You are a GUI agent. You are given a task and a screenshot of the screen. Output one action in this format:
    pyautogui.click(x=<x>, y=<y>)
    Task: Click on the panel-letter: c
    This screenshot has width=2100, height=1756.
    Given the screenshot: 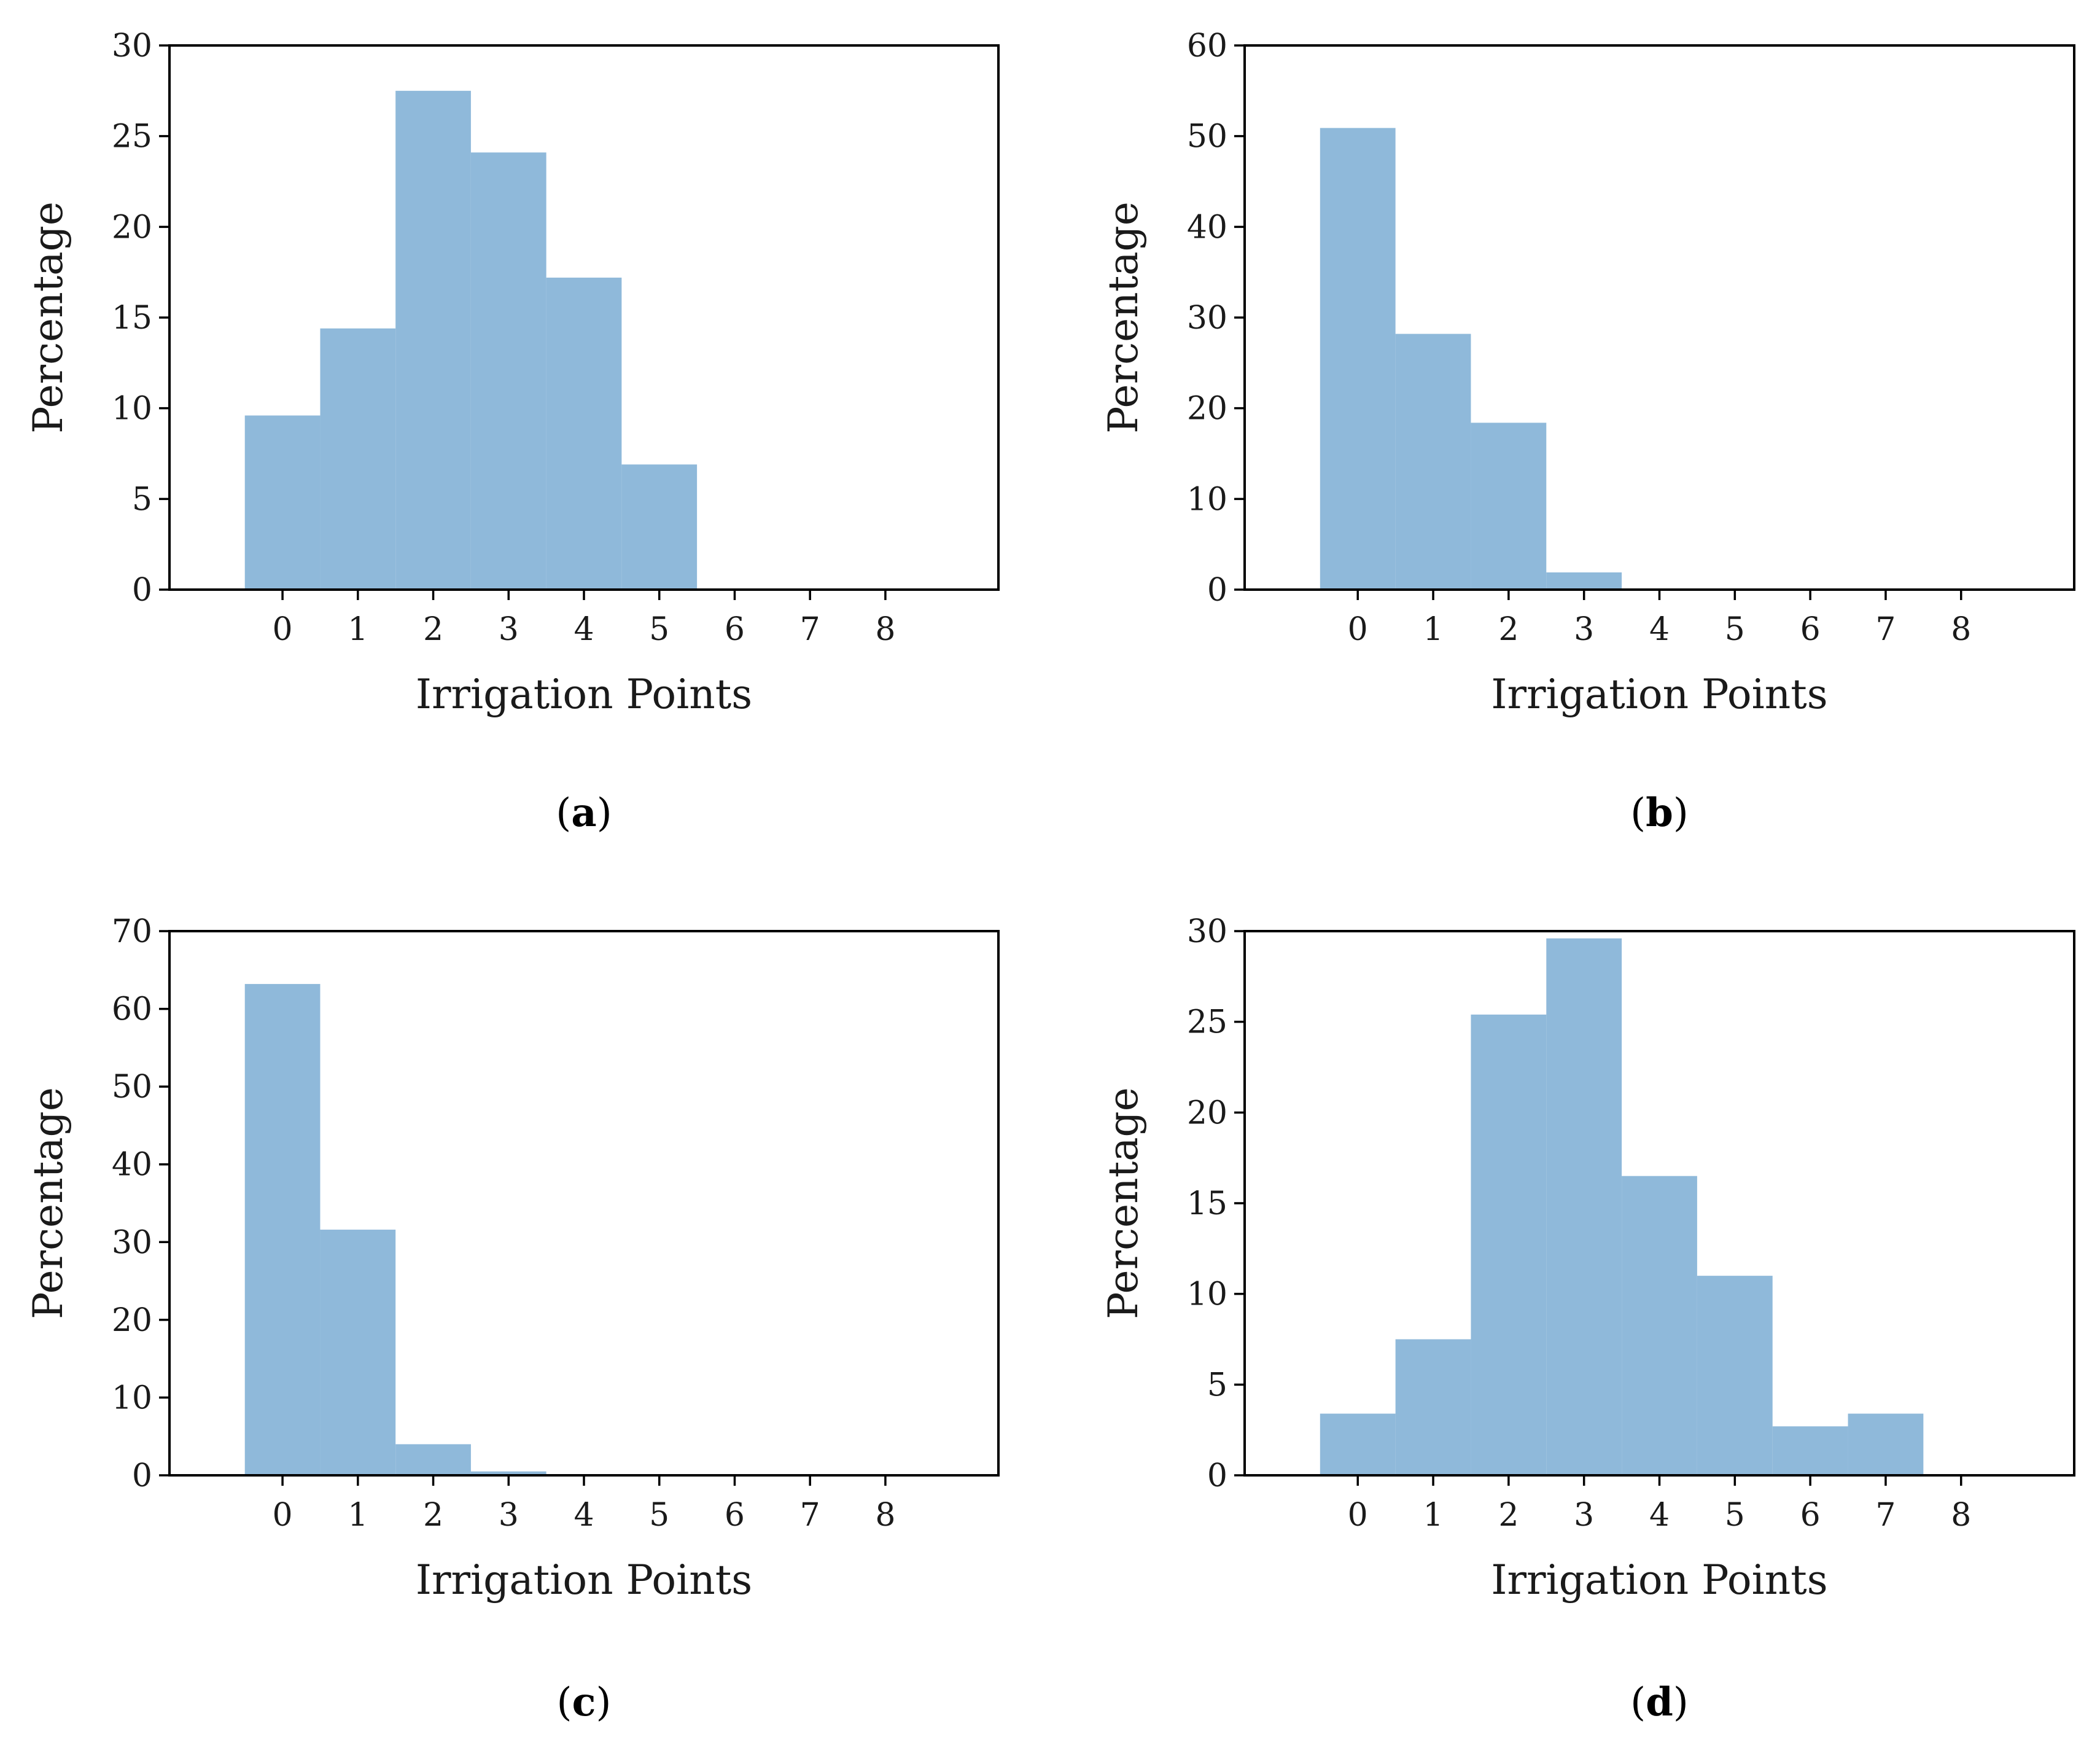 What is the action you would take?
    pyautogui.click(x=584, y=1702)
    